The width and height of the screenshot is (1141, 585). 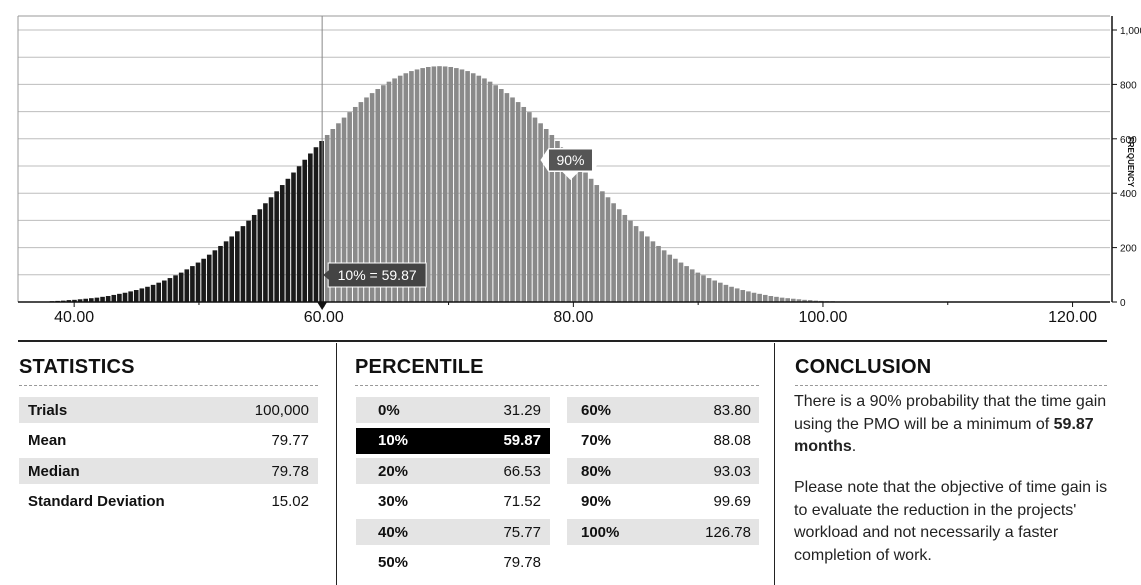 I want to click on percentile-row-label: 30%, so click(x=393, y=501).